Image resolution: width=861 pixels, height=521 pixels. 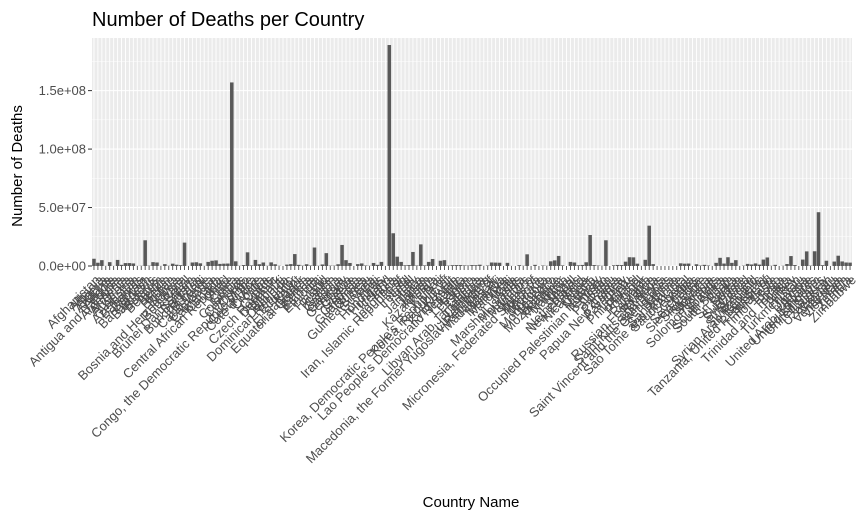 I want to click on y-axis-title: Number of Deaths, so click(x=17, y=166).